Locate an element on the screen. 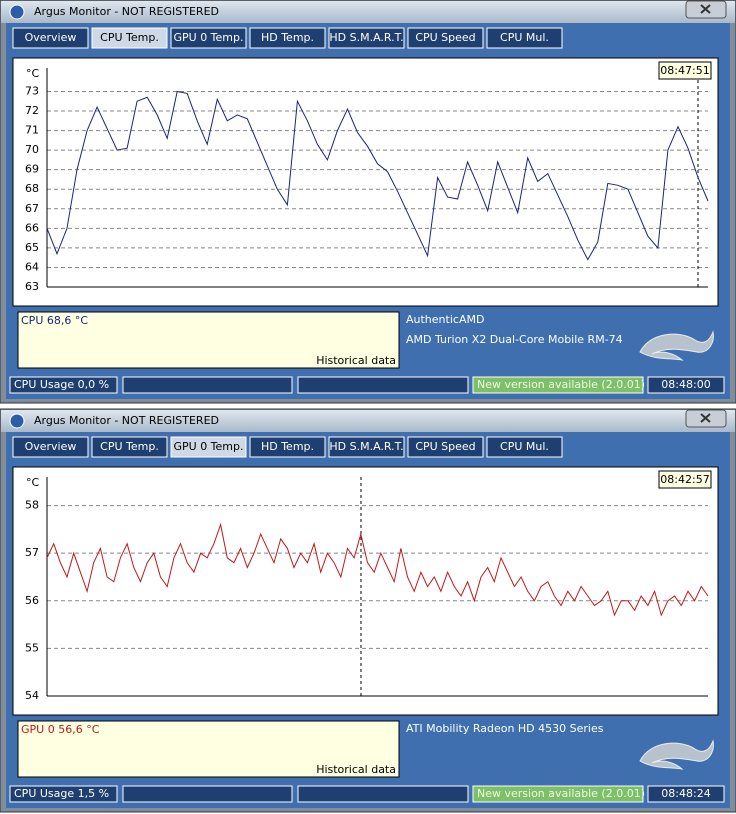 The height and width of the screenshot is (814, 736). device-info: ATI Mobility Radeon HD 4530 Series is located at coordinates (505, 728).